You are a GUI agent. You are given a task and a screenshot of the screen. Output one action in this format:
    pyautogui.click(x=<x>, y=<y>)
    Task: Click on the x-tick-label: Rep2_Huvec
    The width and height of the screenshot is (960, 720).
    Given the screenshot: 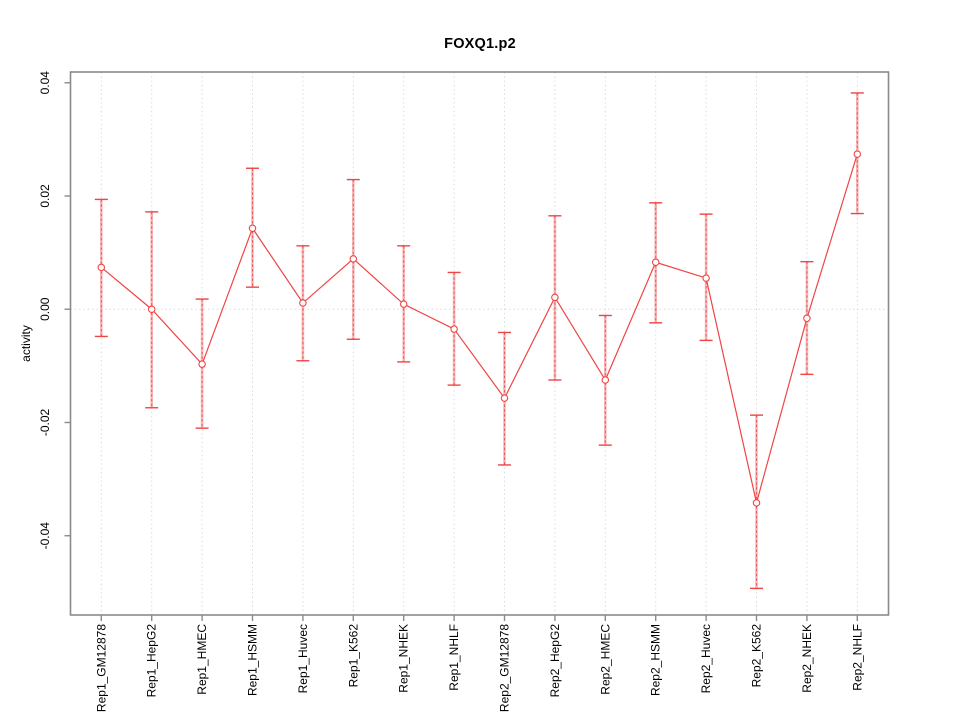 What is the action you would take?
    pyautogui.click(x=706, y=658)
    